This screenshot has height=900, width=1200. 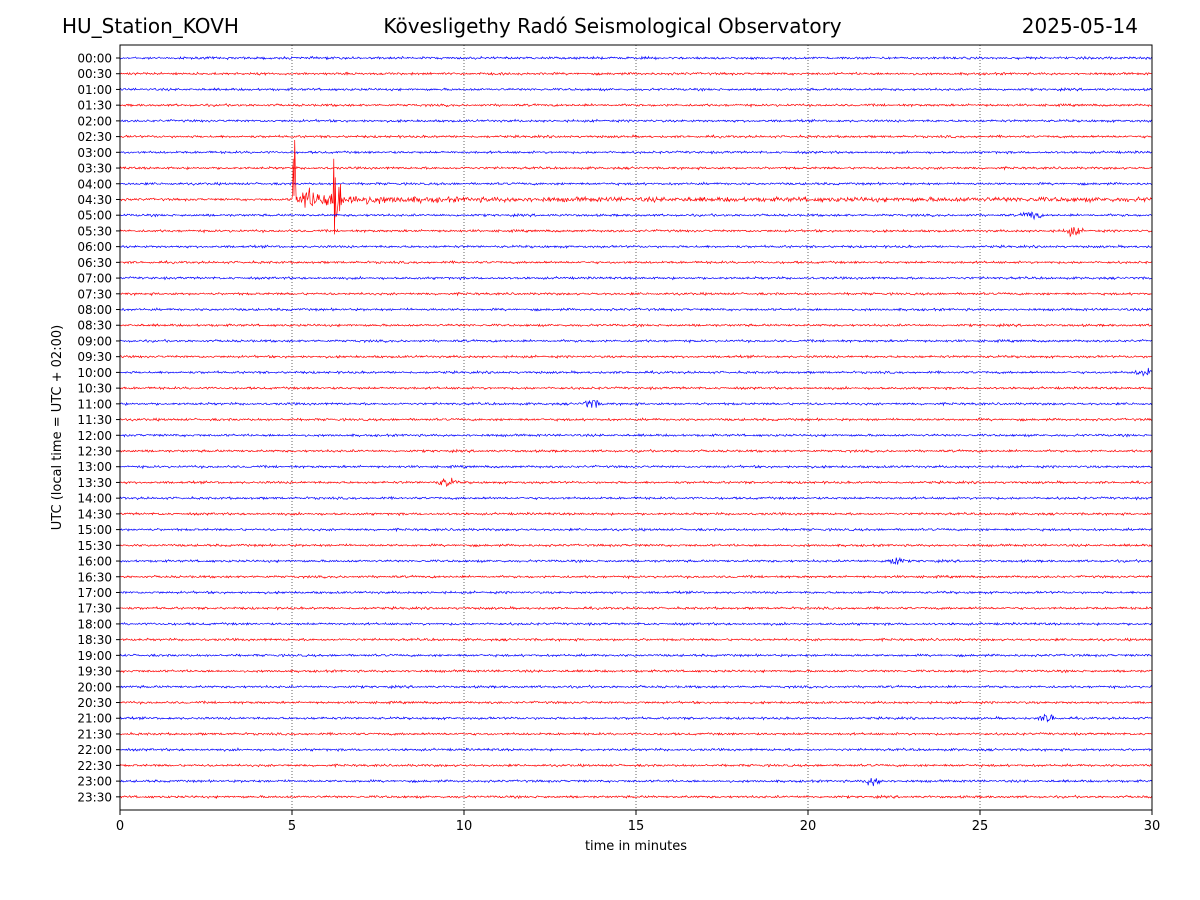 What do you see at coordinates (636, 687) in the screenshot?
I see `trace-2000` at bounding box center [636, 687].